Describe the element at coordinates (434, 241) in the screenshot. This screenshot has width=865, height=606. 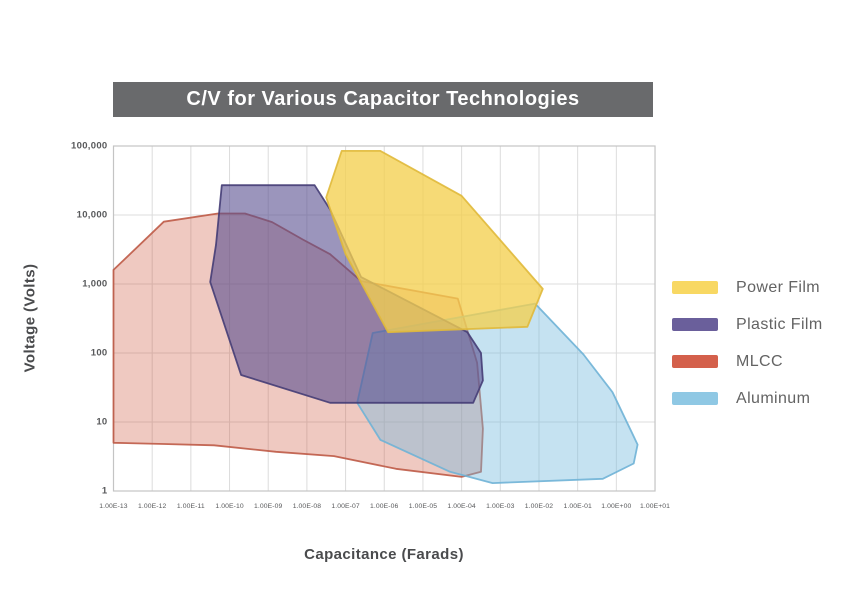
I see `region-power-film` at that location.